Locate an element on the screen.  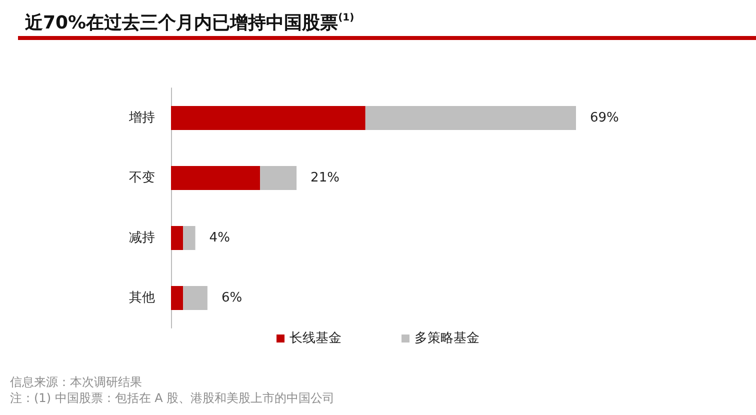
annotation: 6% is located at coordinates (231, 298).